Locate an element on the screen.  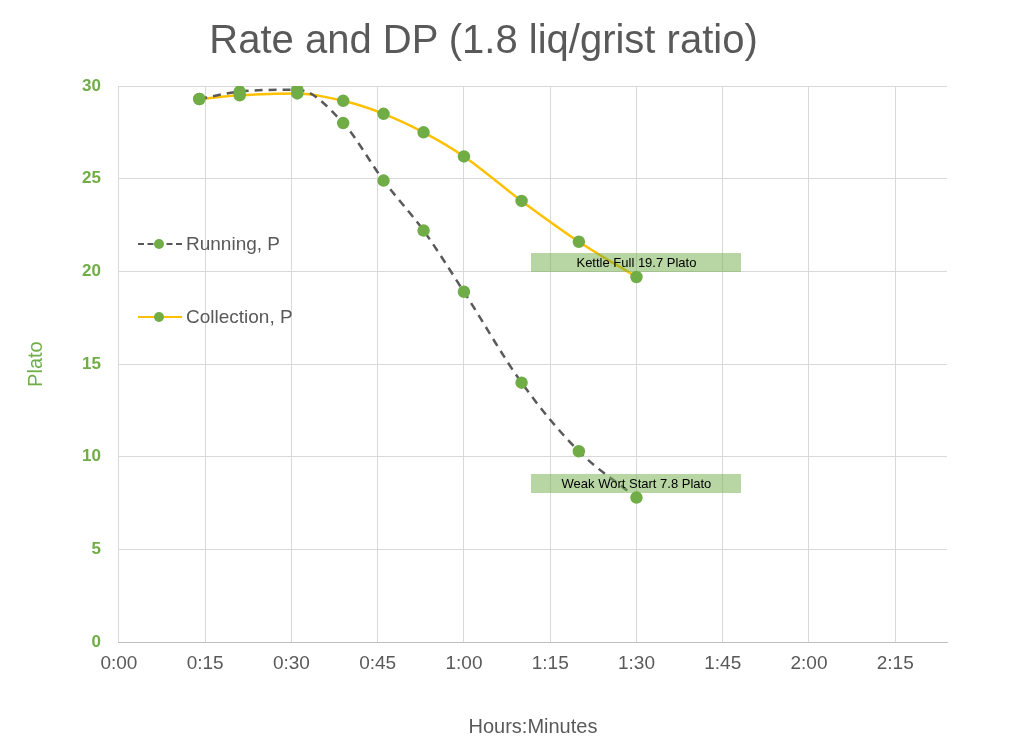
y-tick-label: 25 is located at coordinates (91, 178).